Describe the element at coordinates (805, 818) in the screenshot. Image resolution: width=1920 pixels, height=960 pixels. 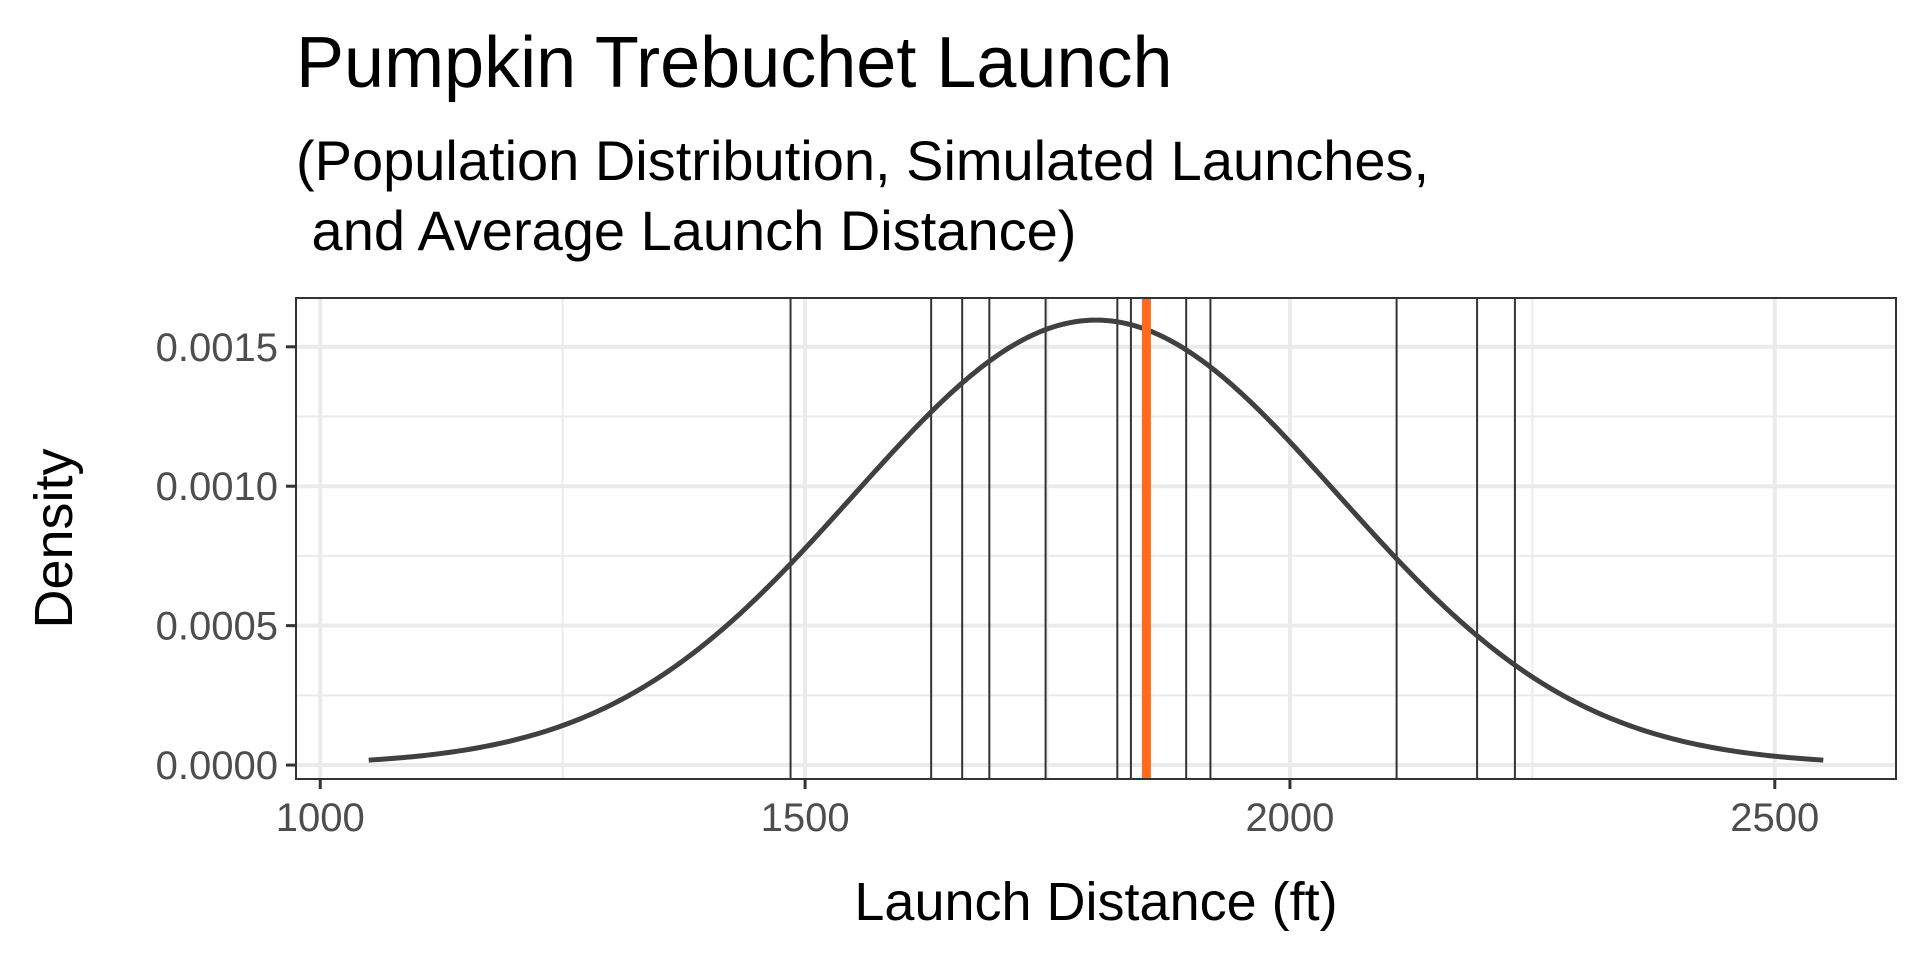
I see `x-tick-label: 1500` at that location.